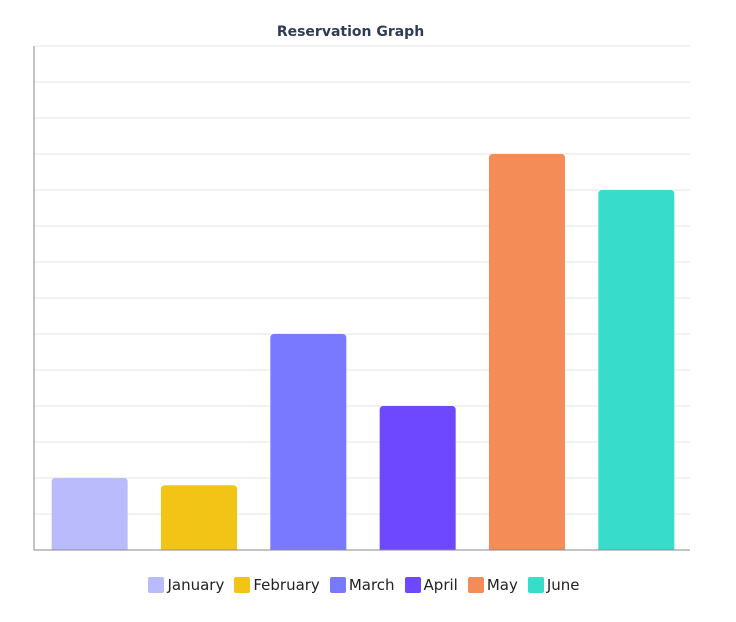 This screenshot has height=622, width=736. What do you see at coordinates (286, 585) in the screenshot?
I see `legend-label: February` at bounding box center [286, 585].